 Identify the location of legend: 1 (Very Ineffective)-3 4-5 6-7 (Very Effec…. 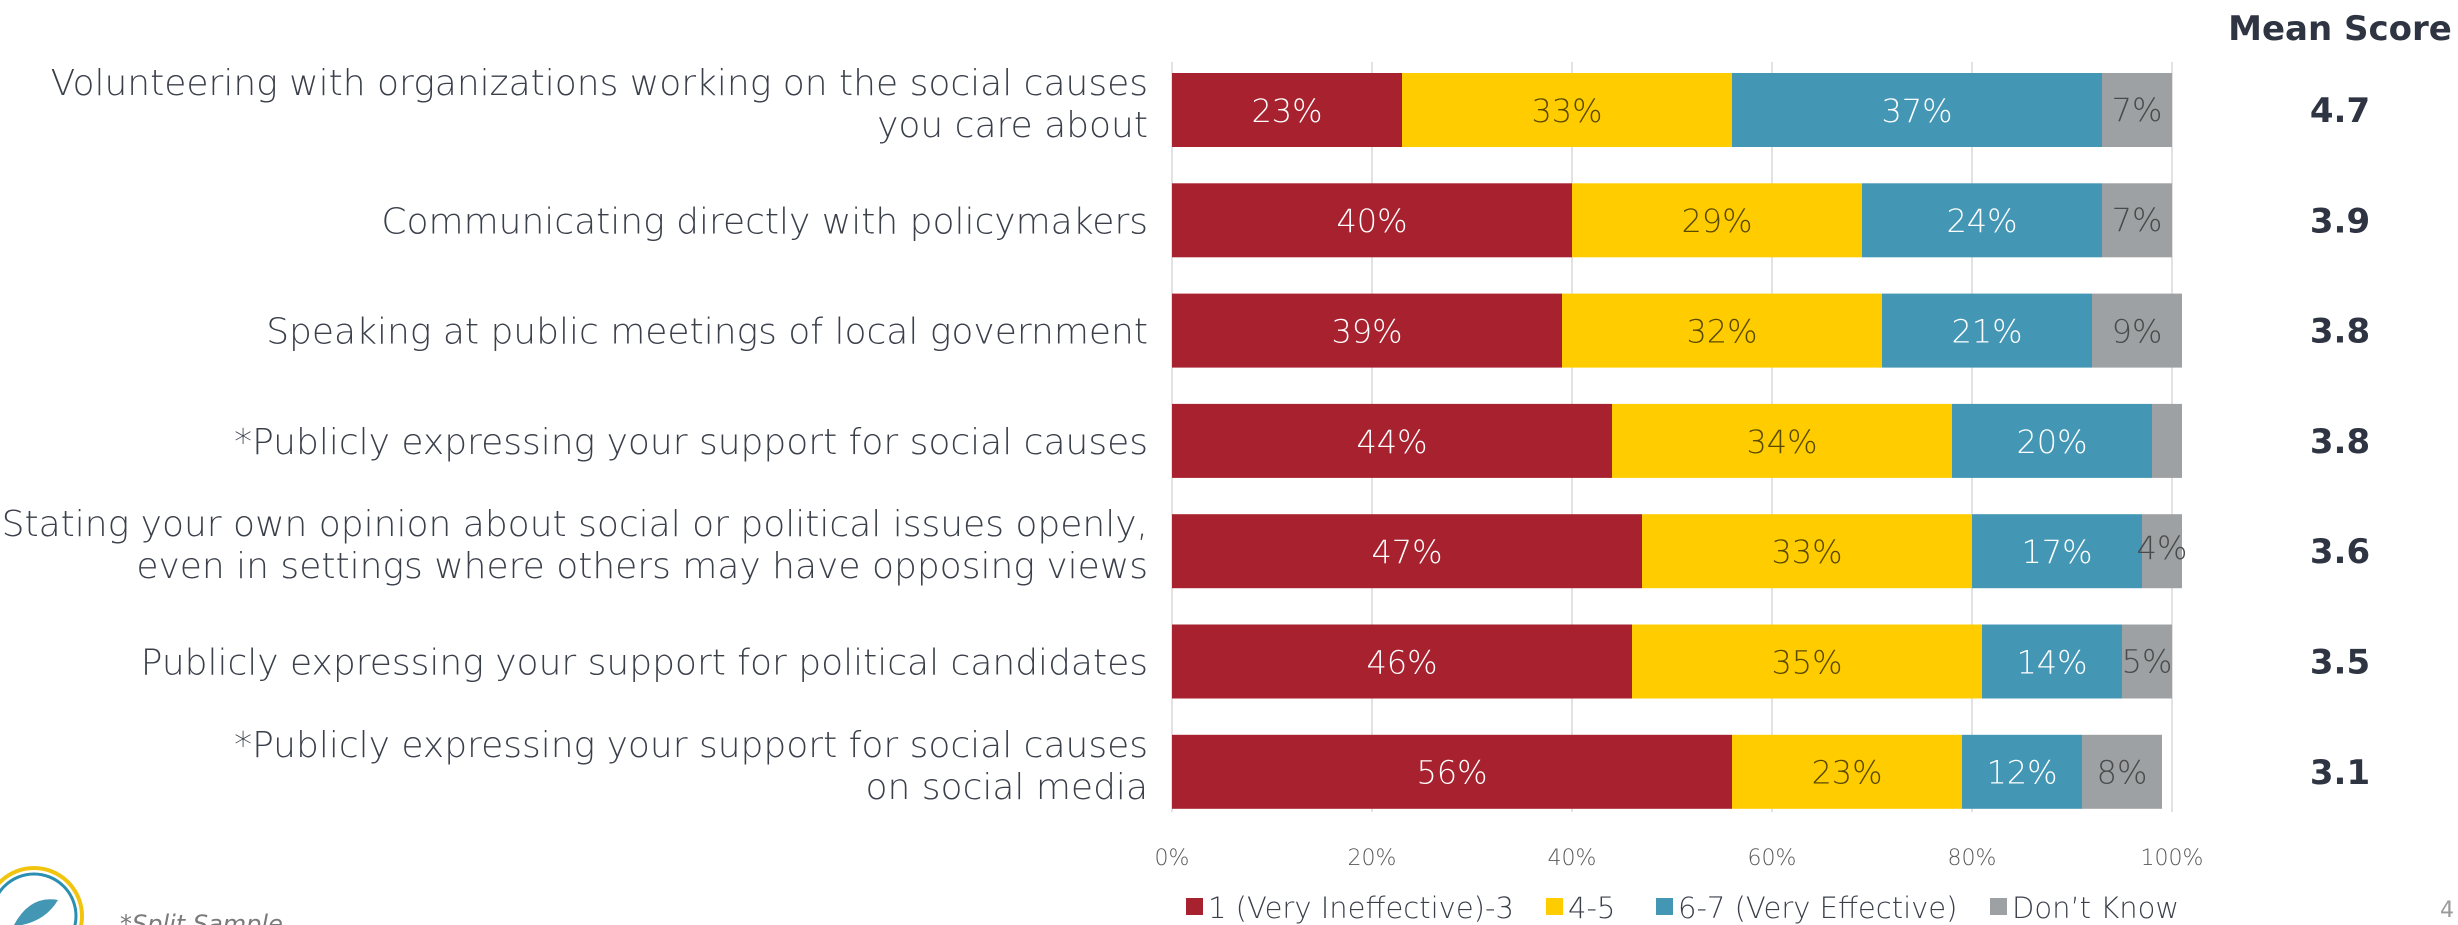
(1682, 908).